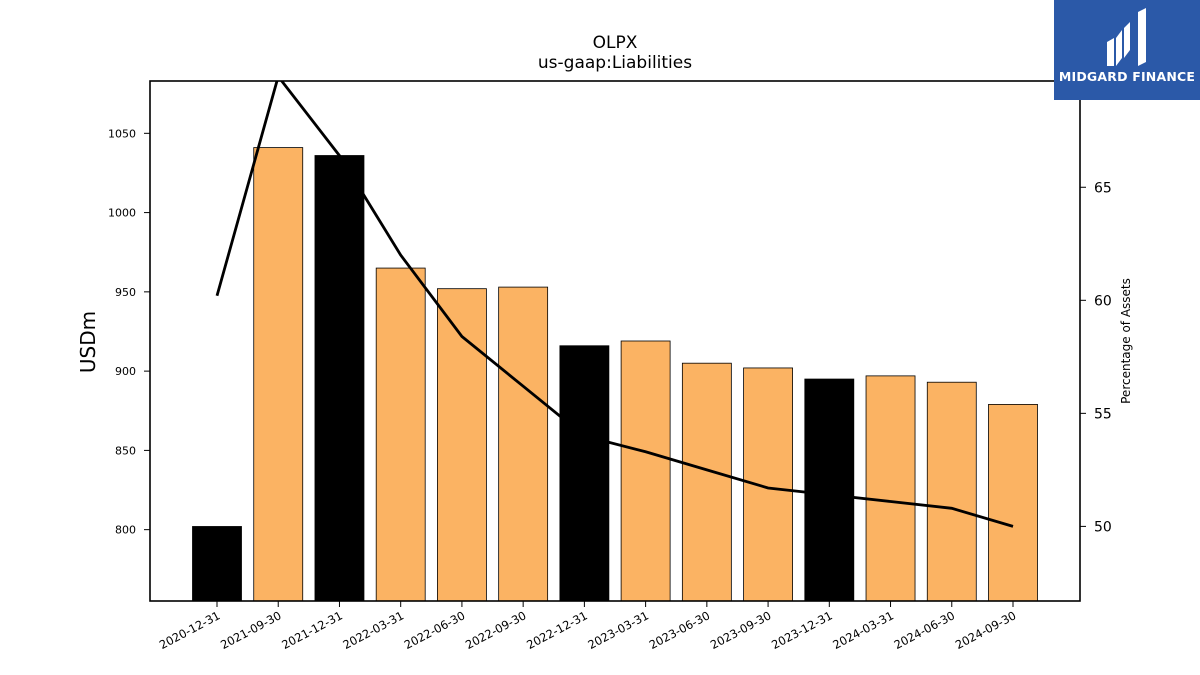 The height and width of the screenshot is (675, 1200). Describe the element at coordinates (190, 630) in the screenshot. I see `x-tick-label: 2020-12-31` at that location.